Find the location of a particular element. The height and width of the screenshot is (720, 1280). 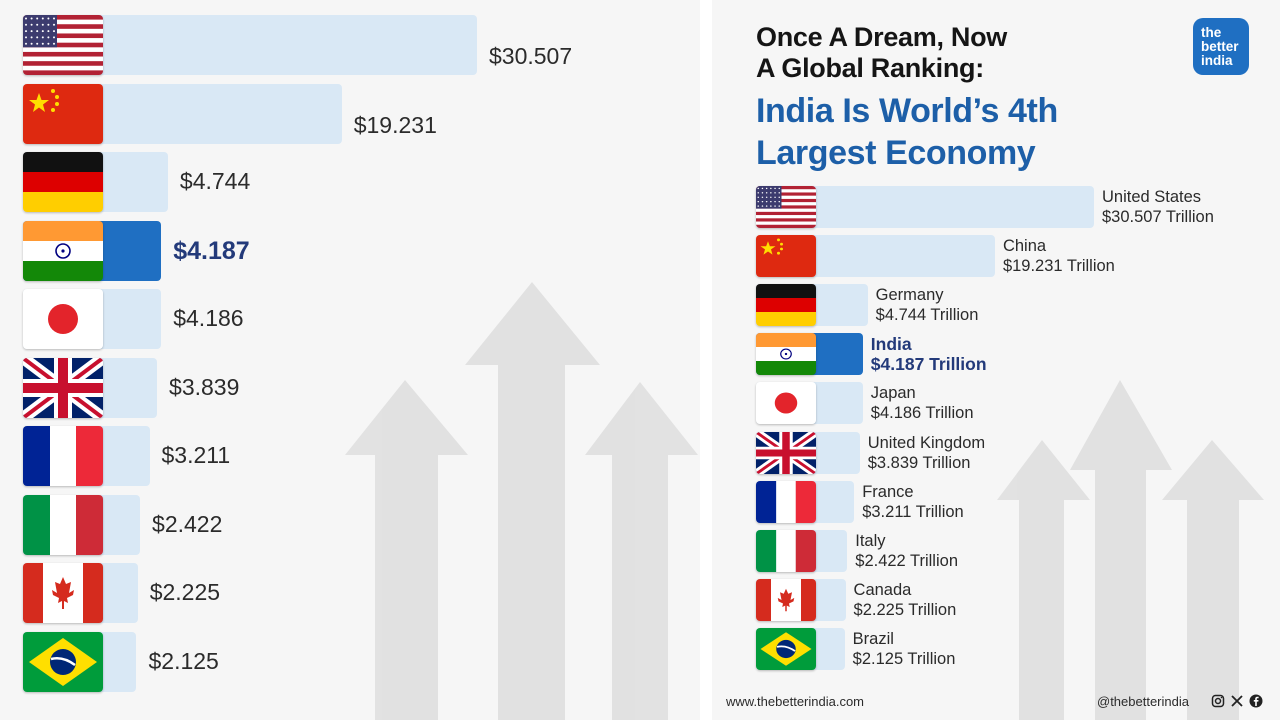

value-label-italy: $2.422 is located at coordinates (187, 523).